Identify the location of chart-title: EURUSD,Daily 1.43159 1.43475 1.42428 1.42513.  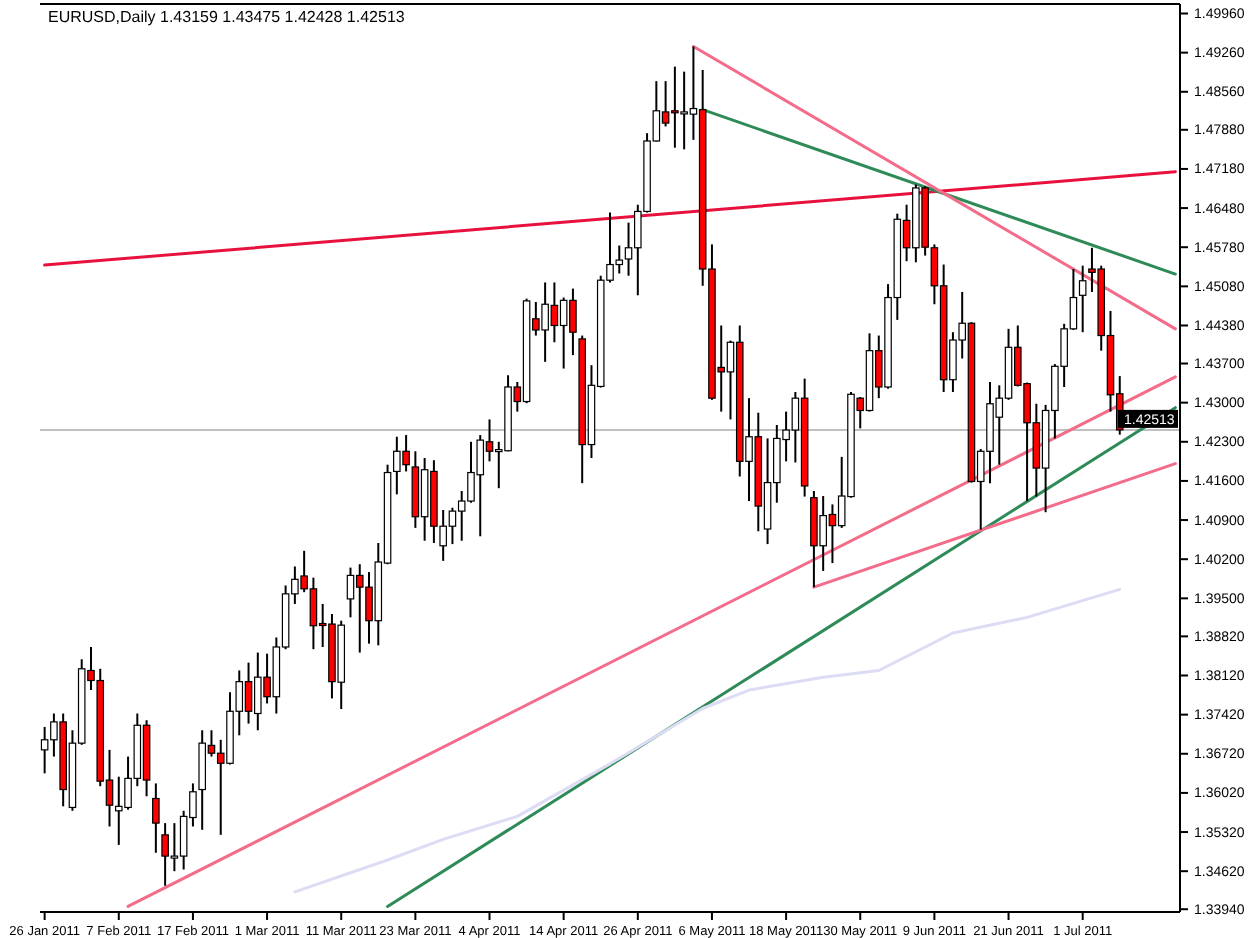
(227, 17).